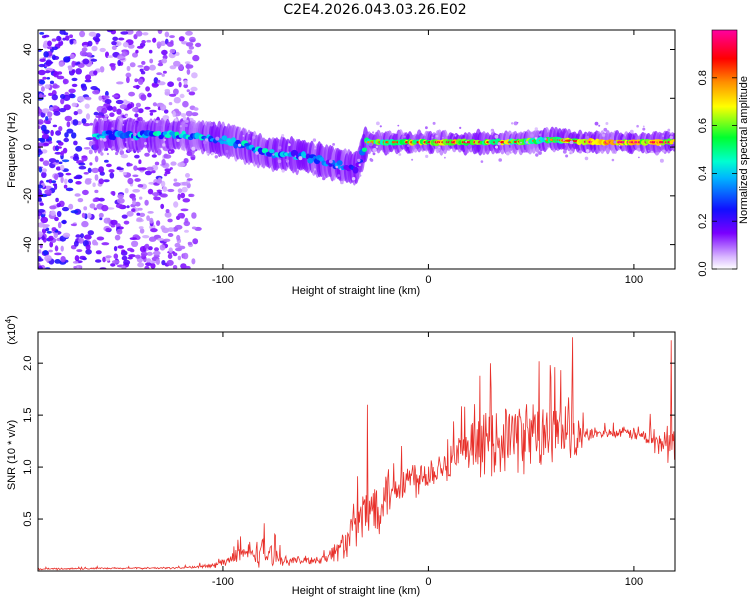 The width and height of the screenshot is (750, 600). What do you see at coordinates (634, 582) in the screenshot?
I see `snr-x-tick-label: 100` at bounding box center [634, 582].